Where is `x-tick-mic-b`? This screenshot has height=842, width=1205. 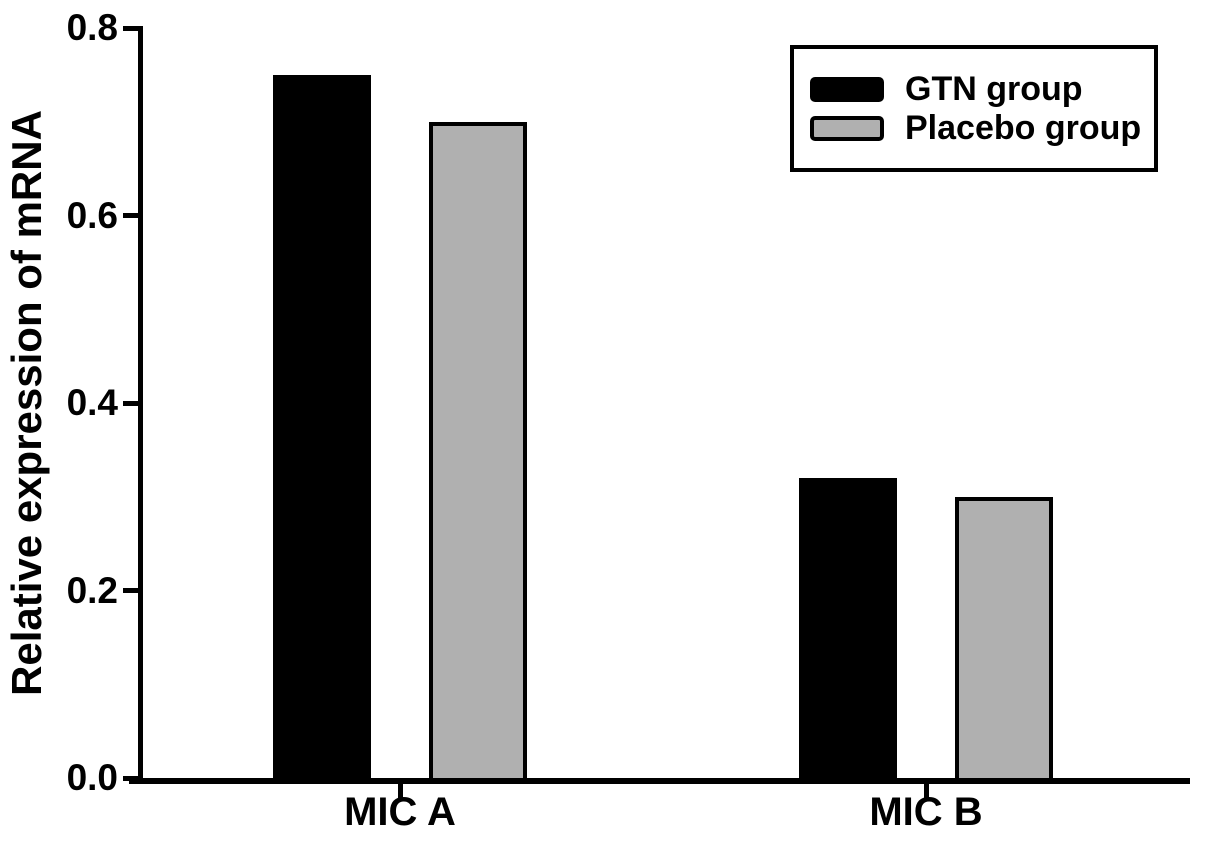 x-tick-mic-b is located at coordinates (926, 791).